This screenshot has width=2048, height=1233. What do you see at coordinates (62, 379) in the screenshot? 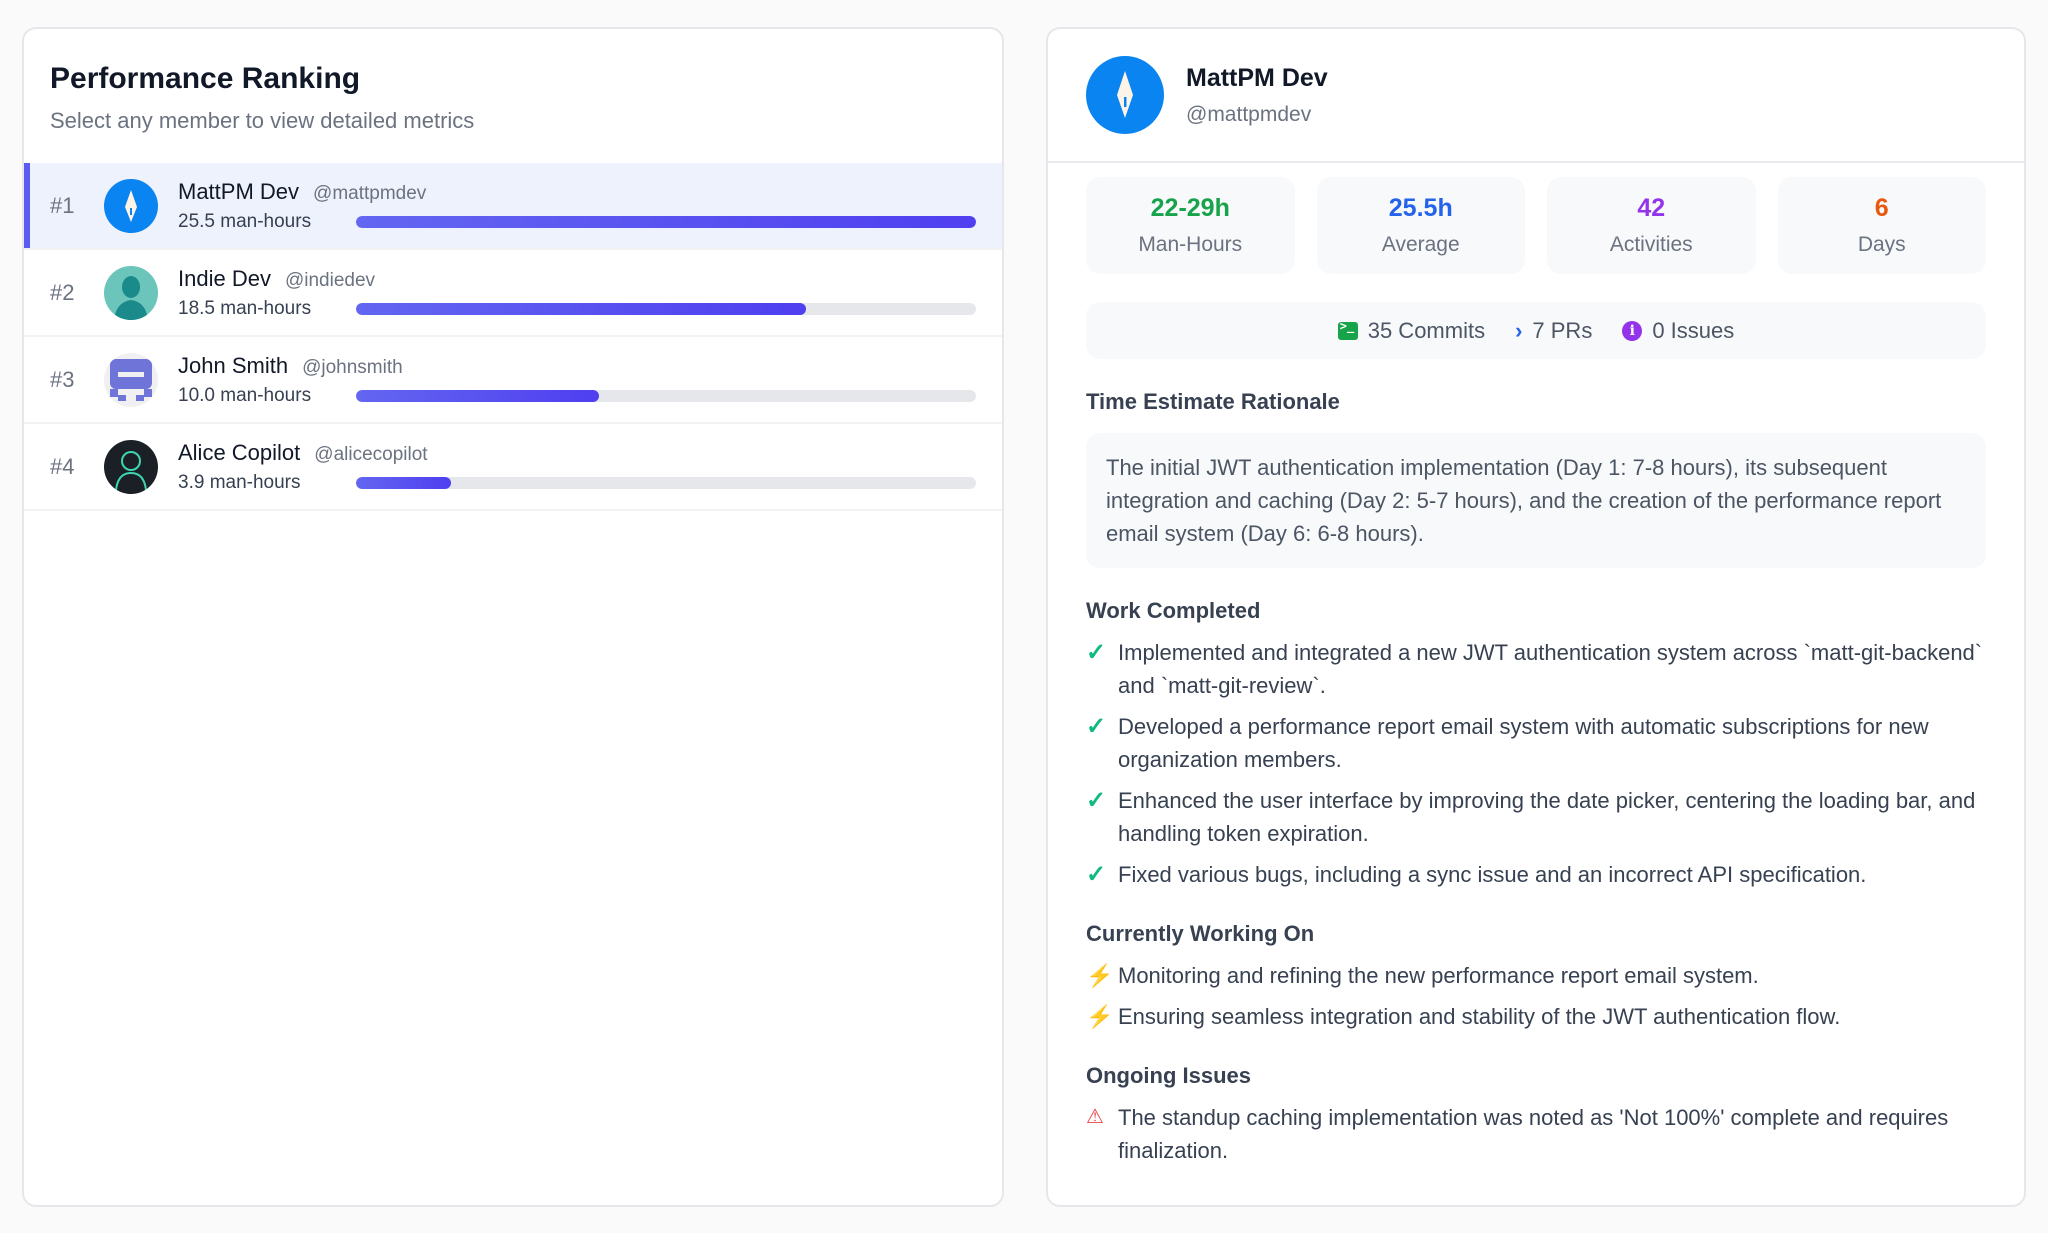
I see `rank-number: #3` at bounding box center [62, 379].